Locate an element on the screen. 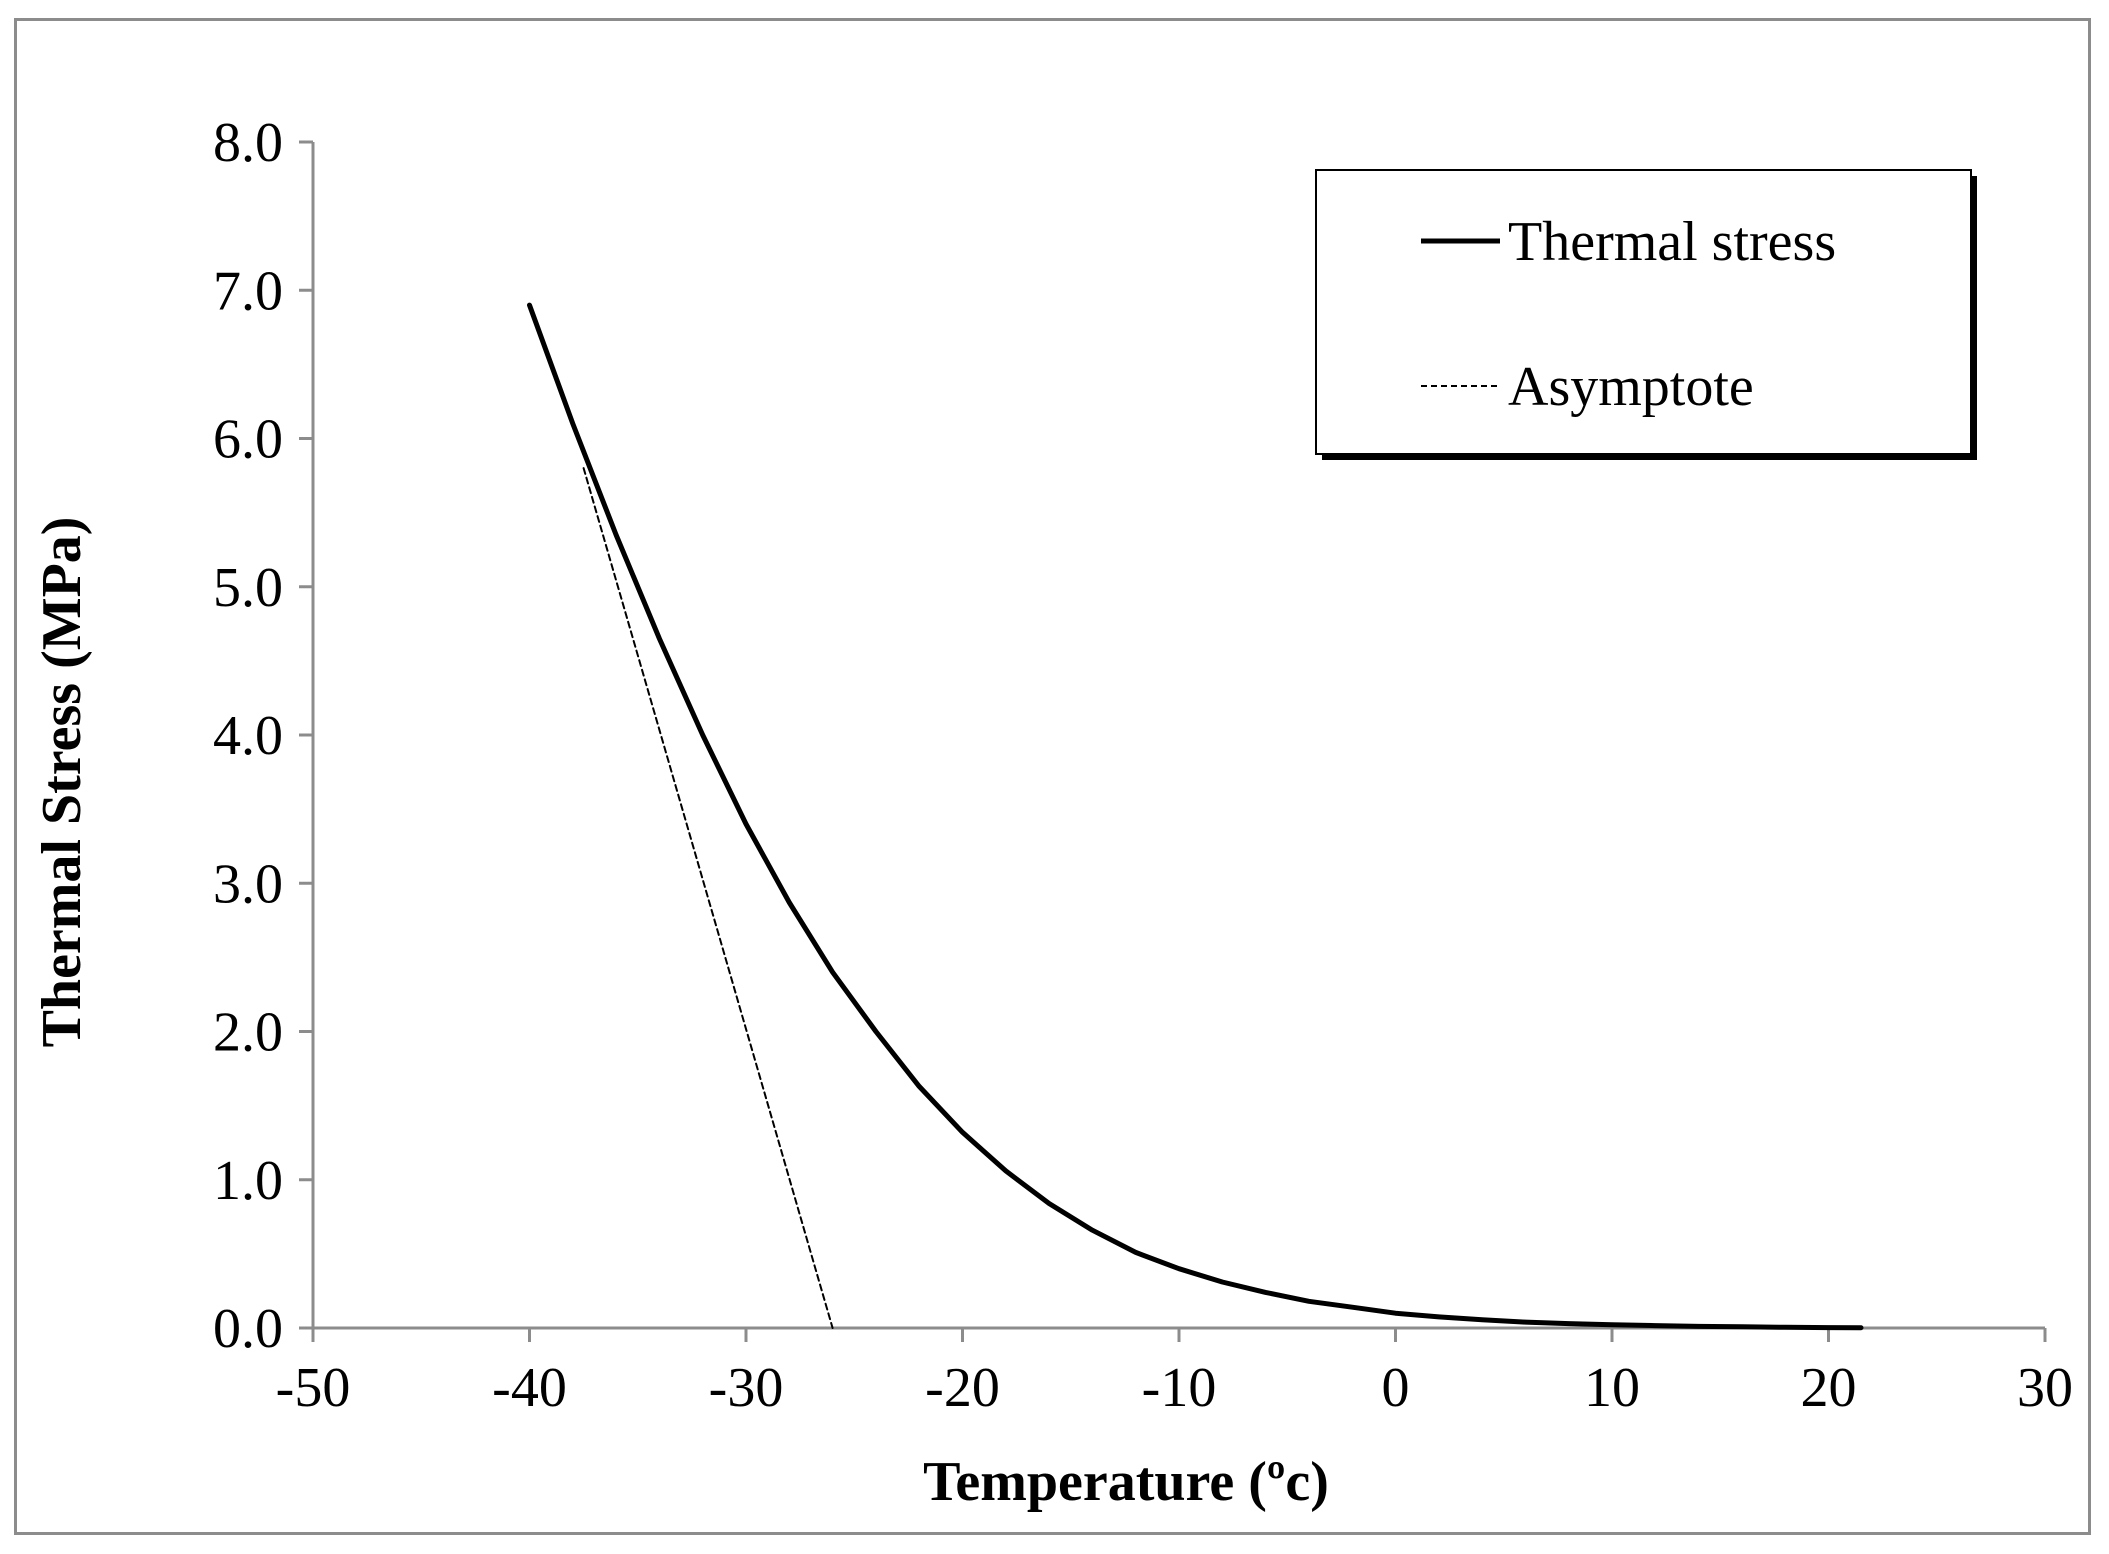  y-tick-label: 2.0 is located at coordinates (248, 1033).